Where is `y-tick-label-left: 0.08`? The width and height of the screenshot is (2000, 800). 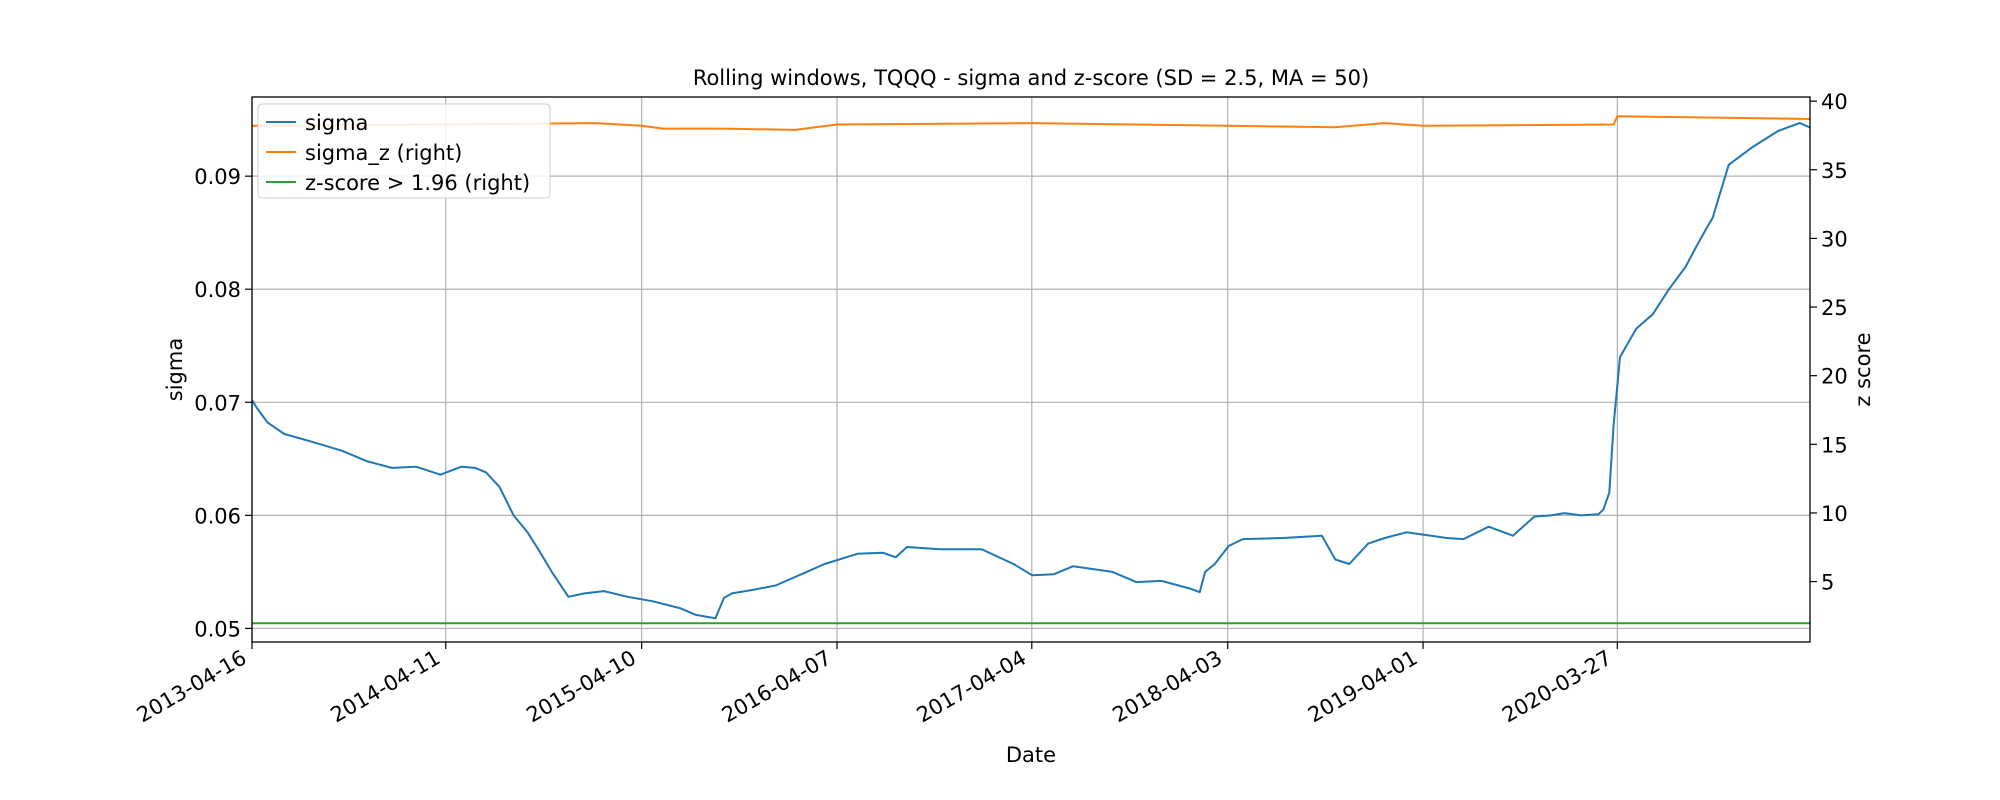 y-tick-label-left: 0.08 is located at coordinates (217, 290).